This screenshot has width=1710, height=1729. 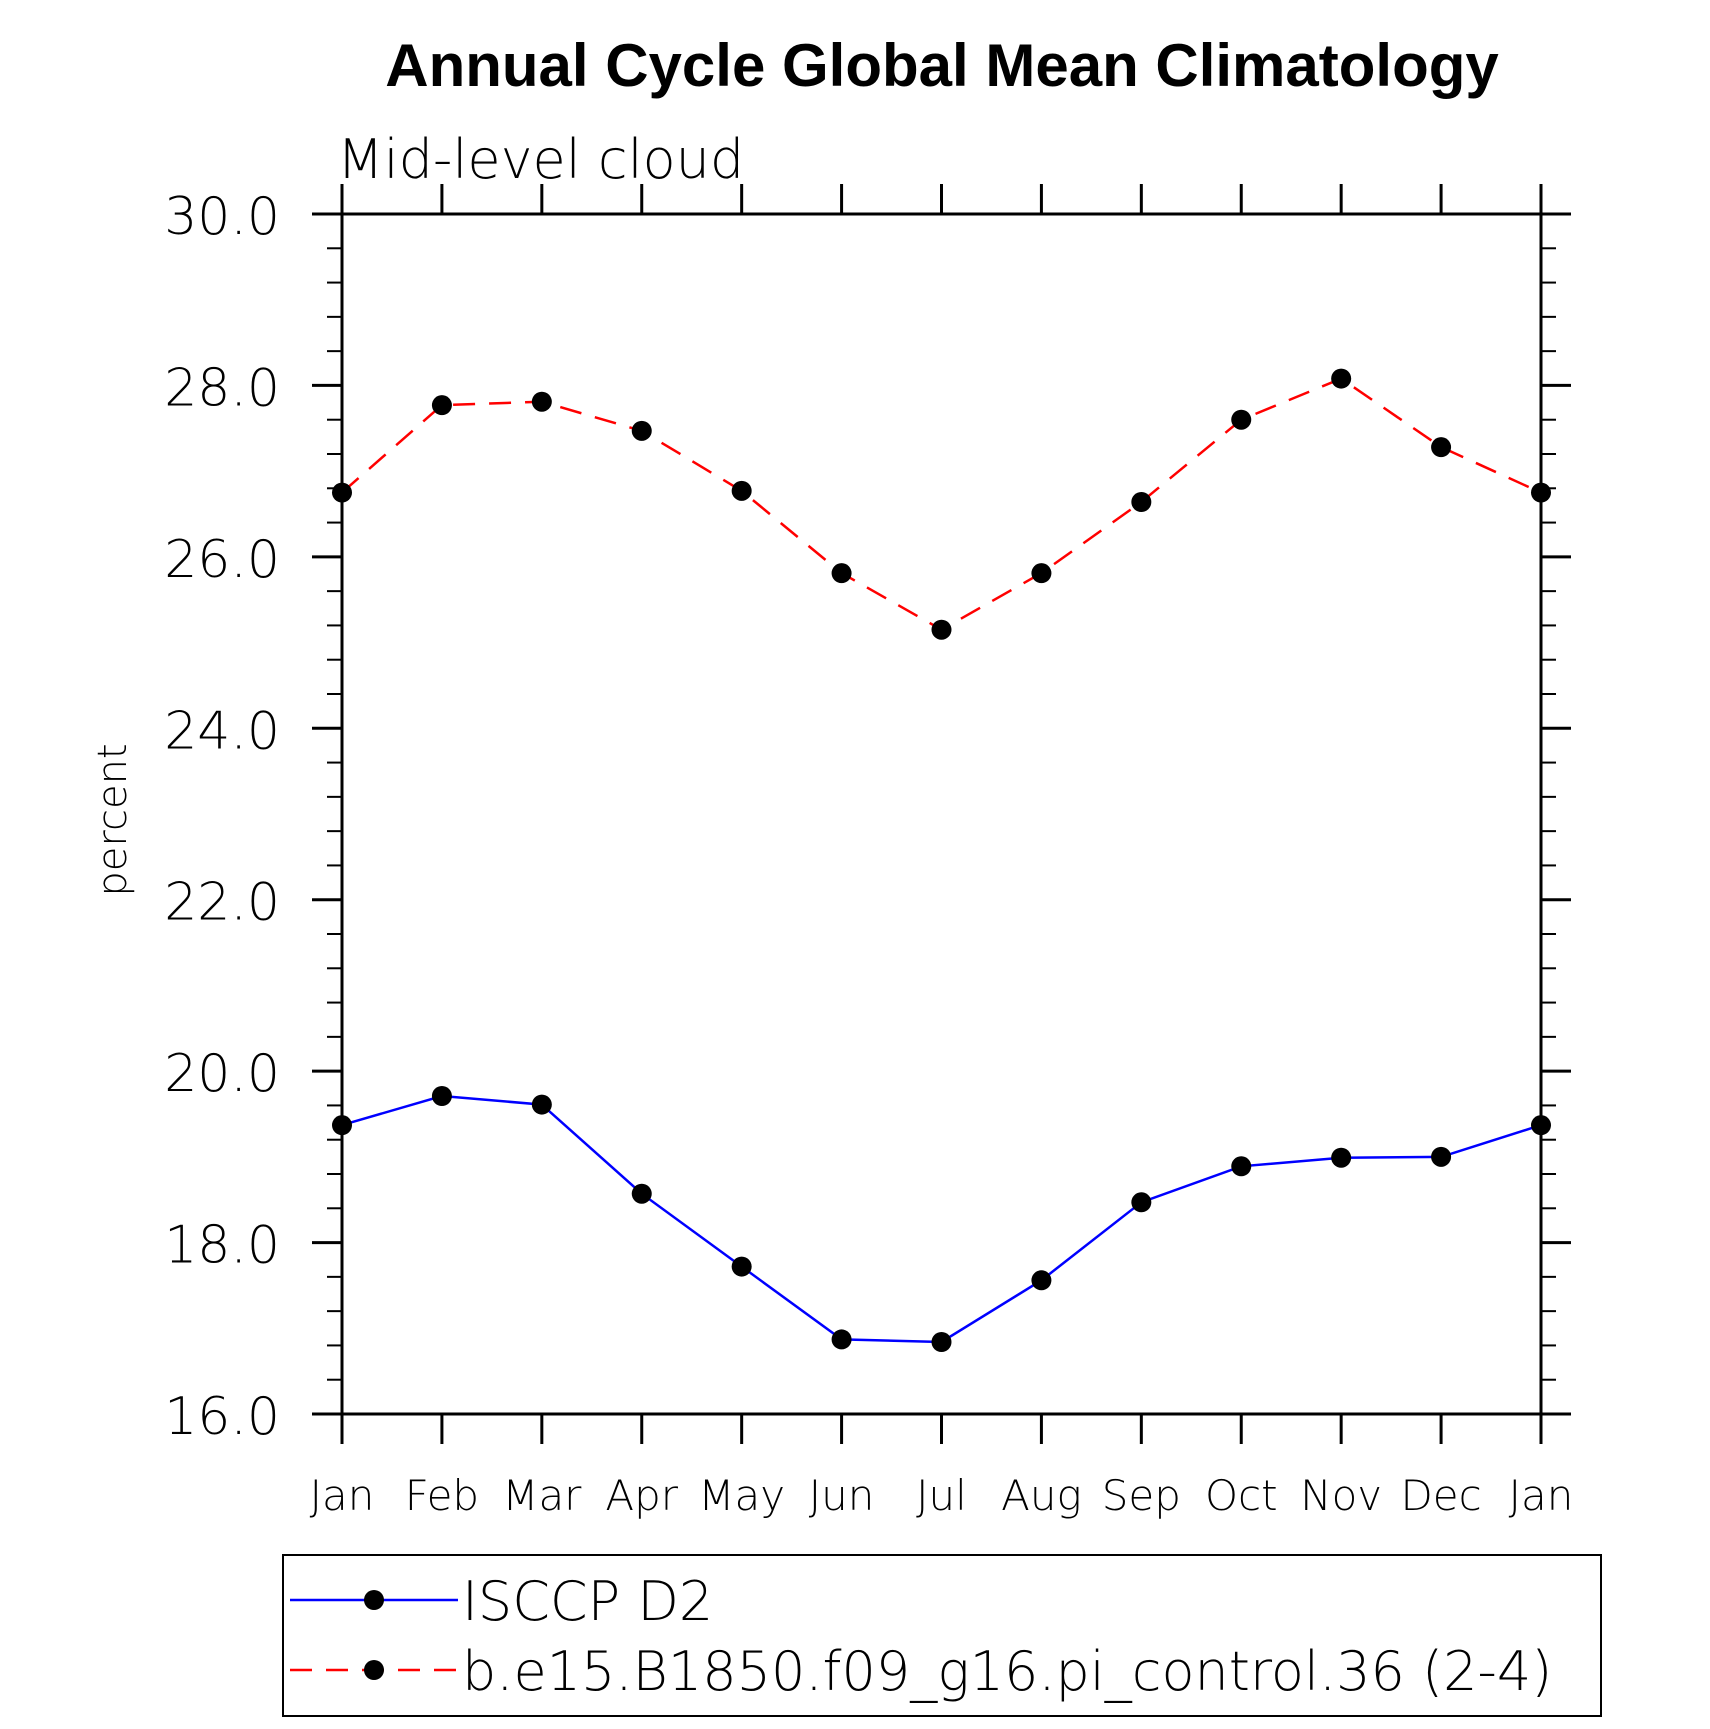 What do you see at coordinates (222, 217) in the screenshot?
I see `y-tick-label: 30.0` at bounding box center [222, 217].